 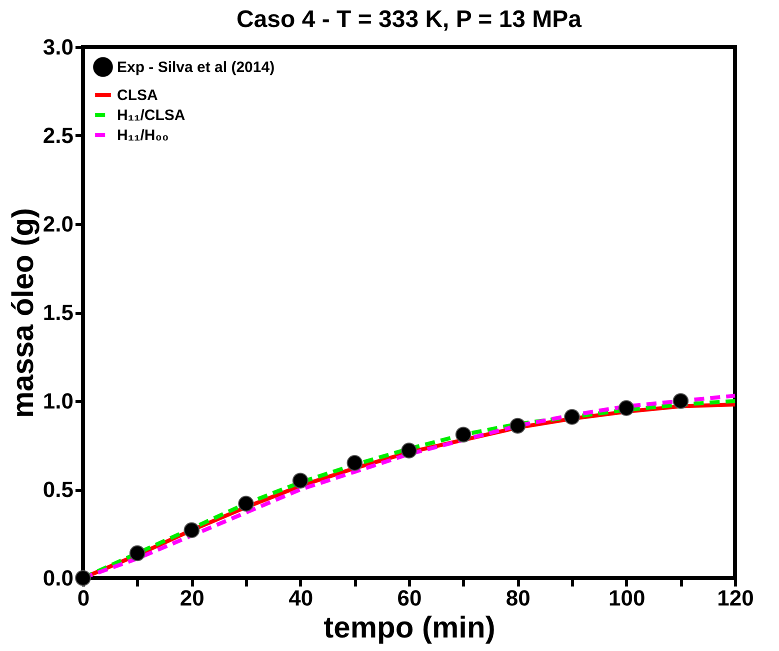 What do you see at coordinates (409, 19) in the screenshot?
I see `chart-title: Caso 4 - T = 333 K, P = 13 MPa` at bounding box center [409, 19].